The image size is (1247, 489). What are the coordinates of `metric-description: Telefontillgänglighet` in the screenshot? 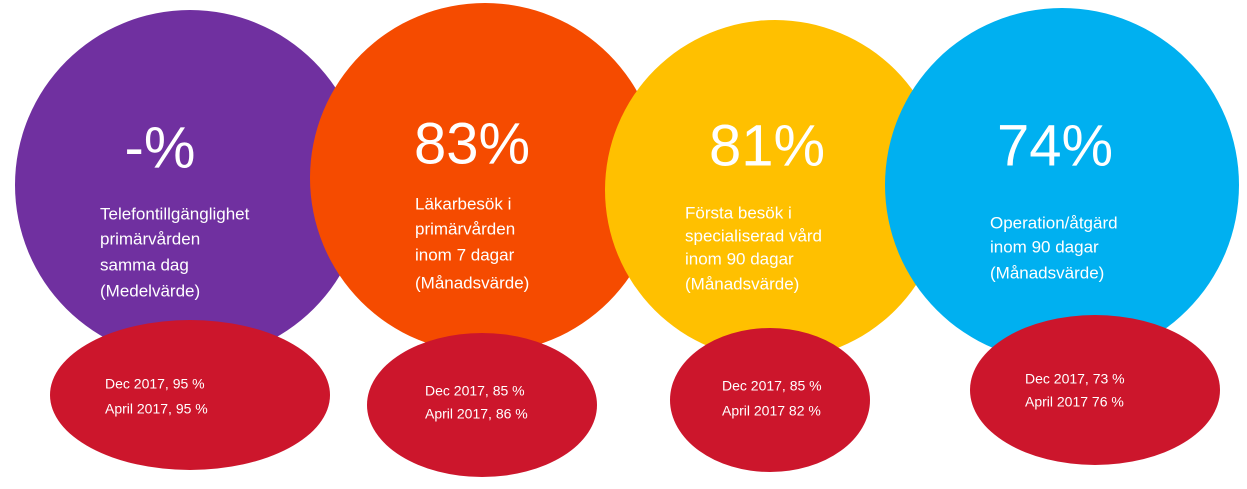 It's located at (175, 213).